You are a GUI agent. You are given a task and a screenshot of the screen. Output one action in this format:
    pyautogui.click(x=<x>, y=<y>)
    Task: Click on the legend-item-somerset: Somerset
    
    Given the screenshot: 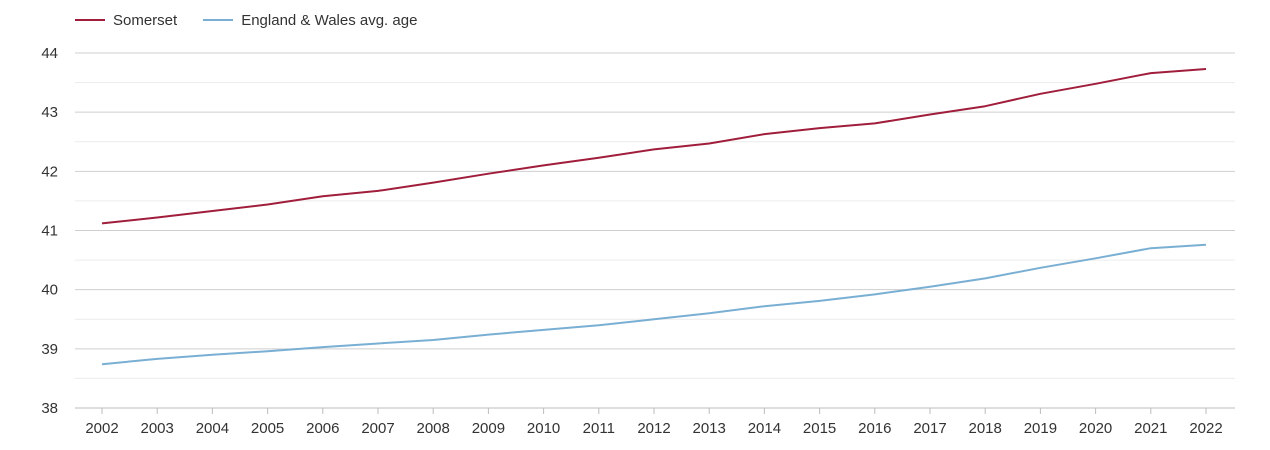 What is the action you would take?
    pyautogui.click(x=126, y=20)
    